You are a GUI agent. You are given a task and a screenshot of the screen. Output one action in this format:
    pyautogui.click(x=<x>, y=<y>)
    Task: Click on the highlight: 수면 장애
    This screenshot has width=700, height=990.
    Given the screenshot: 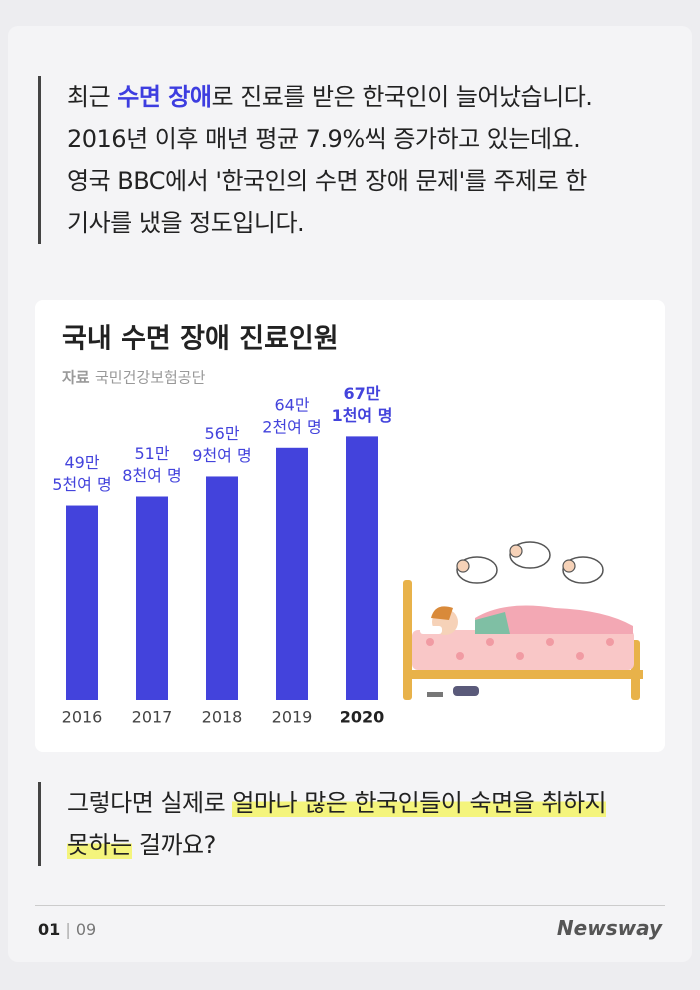 What is the action you would take?
    pyautogui.click(x=164, y=97)
    